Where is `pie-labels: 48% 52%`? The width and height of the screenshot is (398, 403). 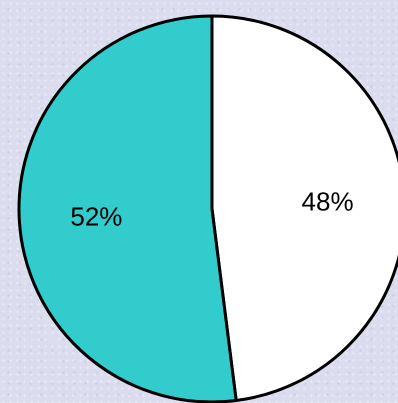 pie-labels: 48% 52% is located at coordinates (211, 209).